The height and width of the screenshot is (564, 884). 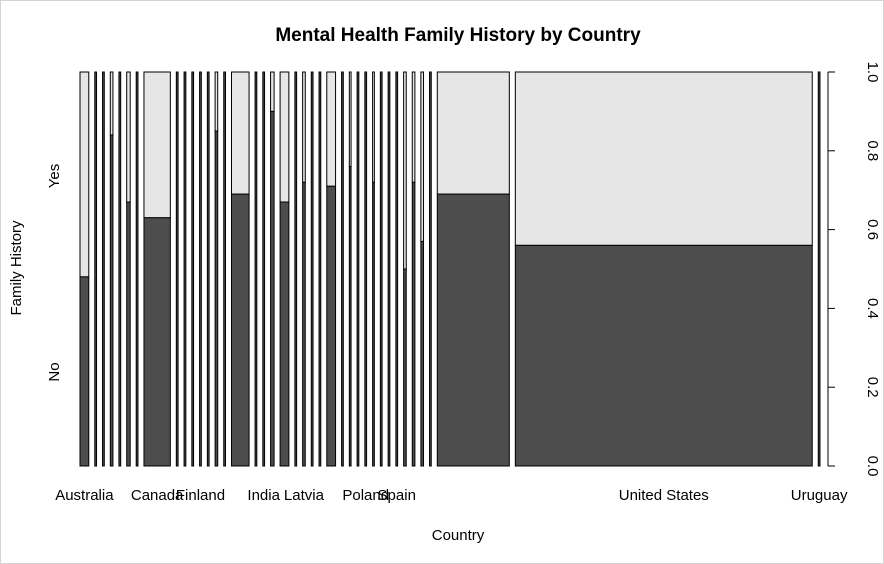 What do you see at coordinates (872, 308) in the screenshot?
I see `right-axis-tick-label: 0.4` at bounding box center [872, 308].